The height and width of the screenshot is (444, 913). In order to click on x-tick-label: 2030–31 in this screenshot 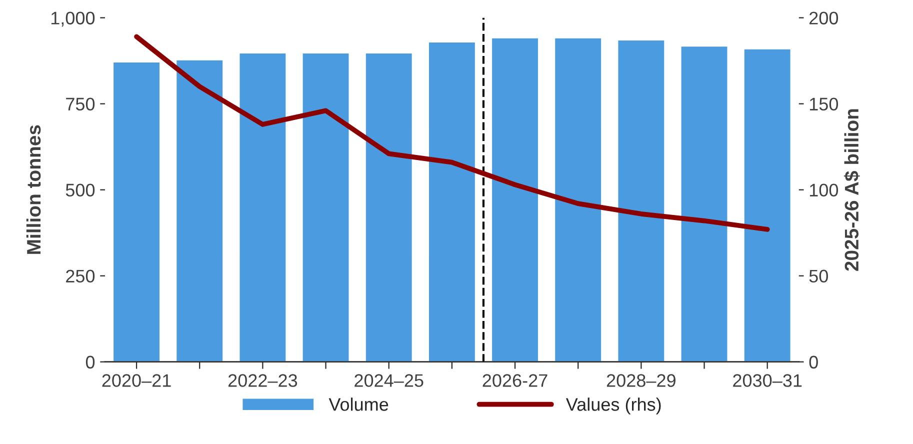, I will do `click(767, 380)`.